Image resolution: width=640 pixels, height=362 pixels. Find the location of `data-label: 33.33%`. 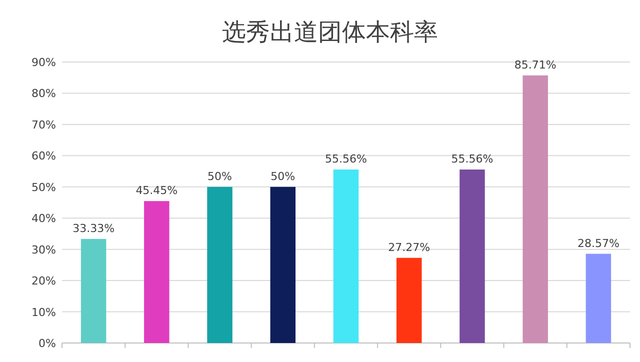

data-label: 33.33% is located at coordinates (93, 228).